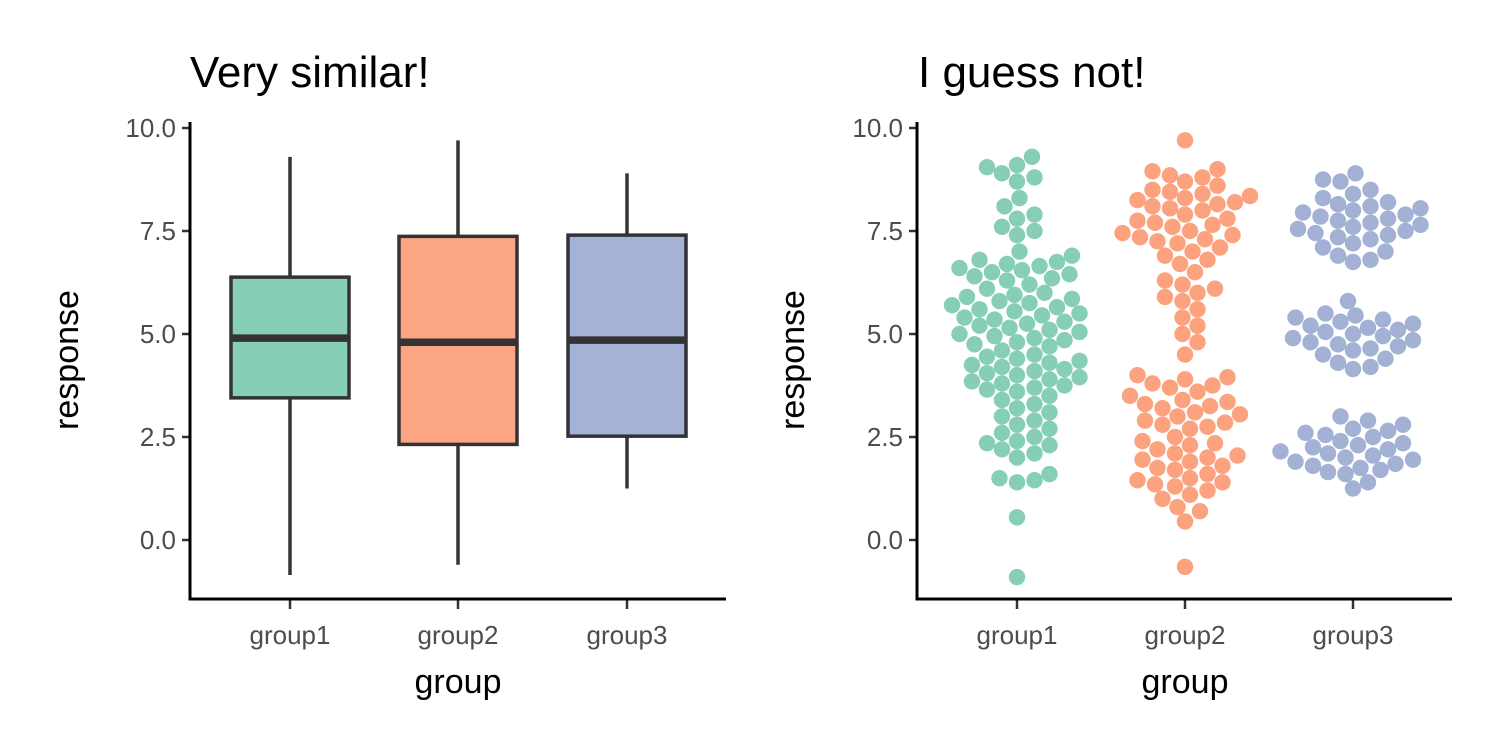  I want to click on x-axis-label: group, so click(1185, 682).